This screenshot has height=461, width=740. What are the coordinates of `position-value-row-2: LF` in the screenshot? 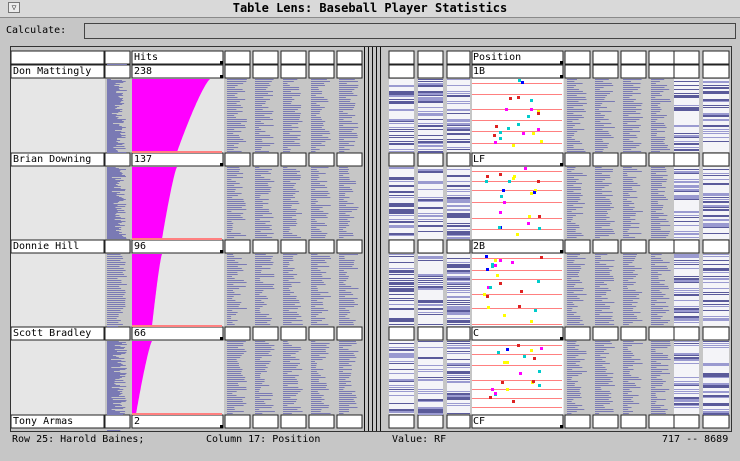 It's located at (479, 159).